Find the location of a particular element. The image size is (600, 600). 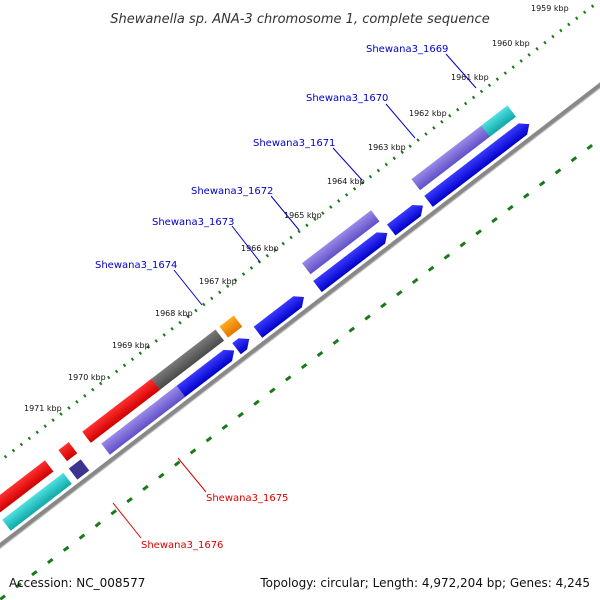

gene-label-1673: Shewana3_1673 is located at coordinates (193, 222).